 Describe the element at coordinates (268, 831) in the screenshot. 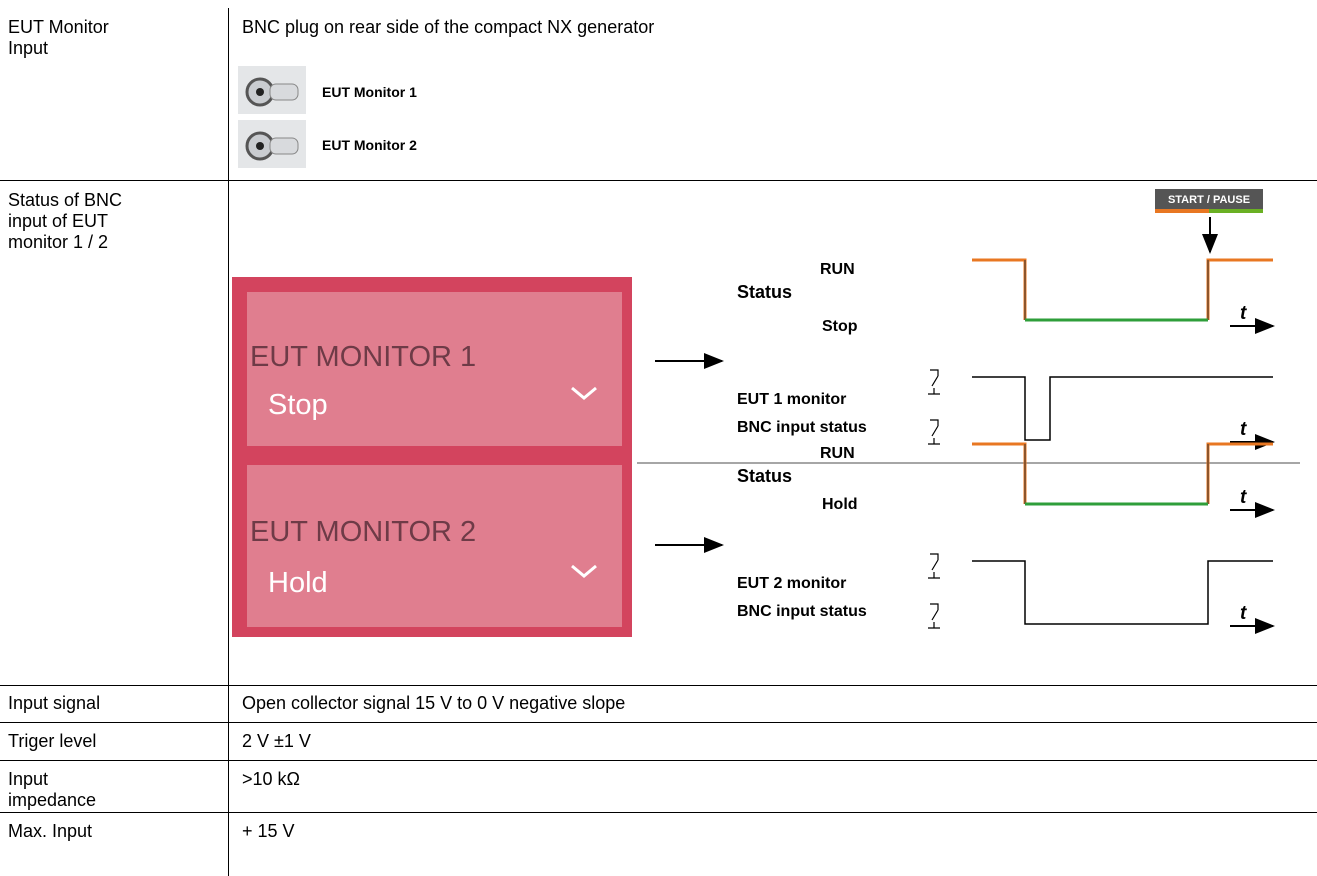

I see `row-value: + 15 V` at that location.